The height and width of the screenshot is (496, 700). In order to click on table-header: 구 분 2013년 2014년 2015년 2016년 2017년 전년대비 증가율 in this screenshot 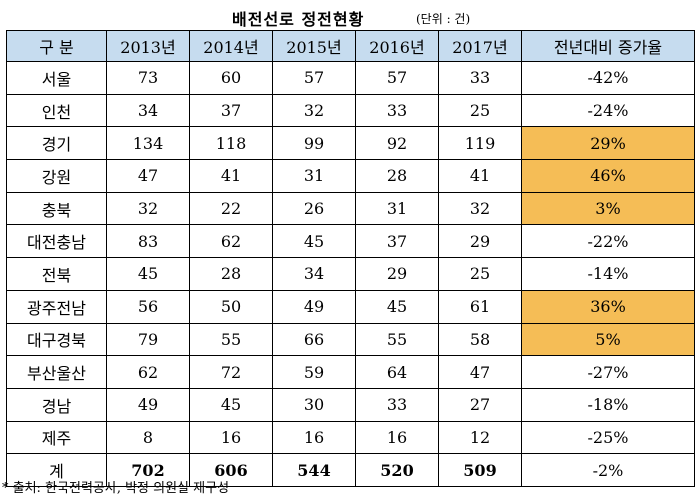, I will do `click(350, 46)`.